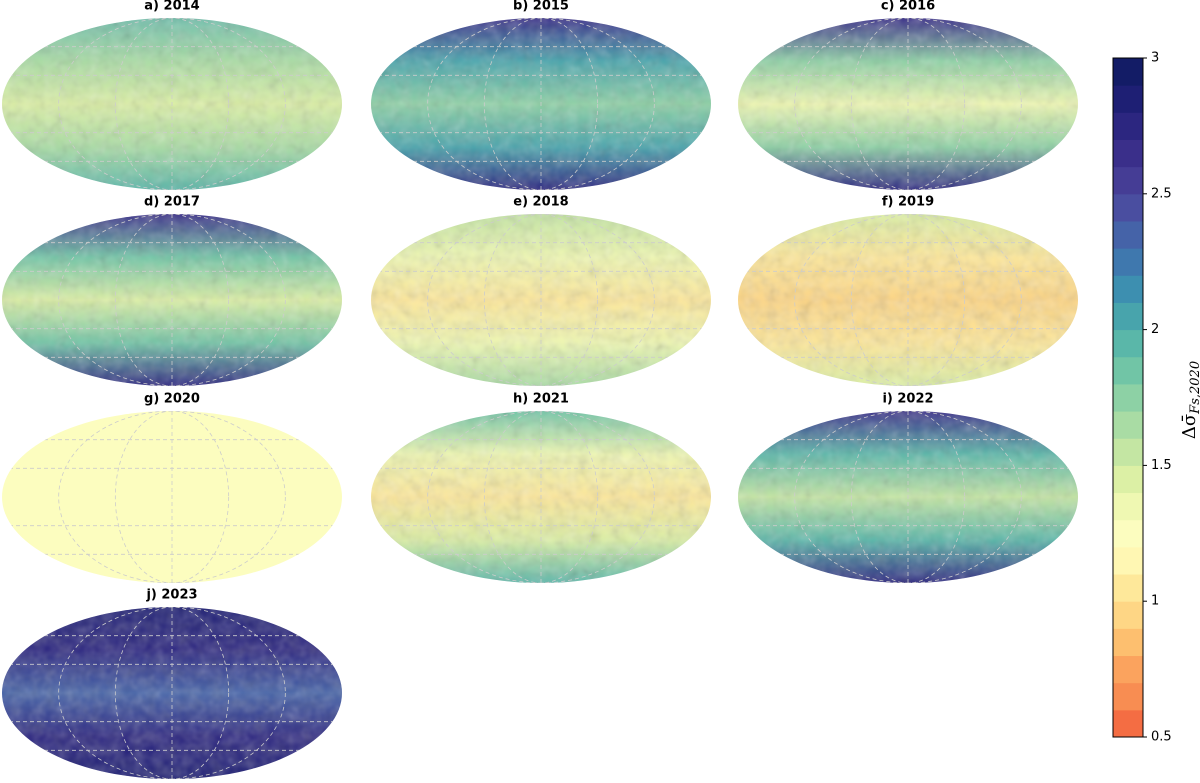 This screenshot has height=783, width=1200. Describe the element at coordinates (171, 7) in the screenshot. I see `panel-title: a) 2014` at that location.